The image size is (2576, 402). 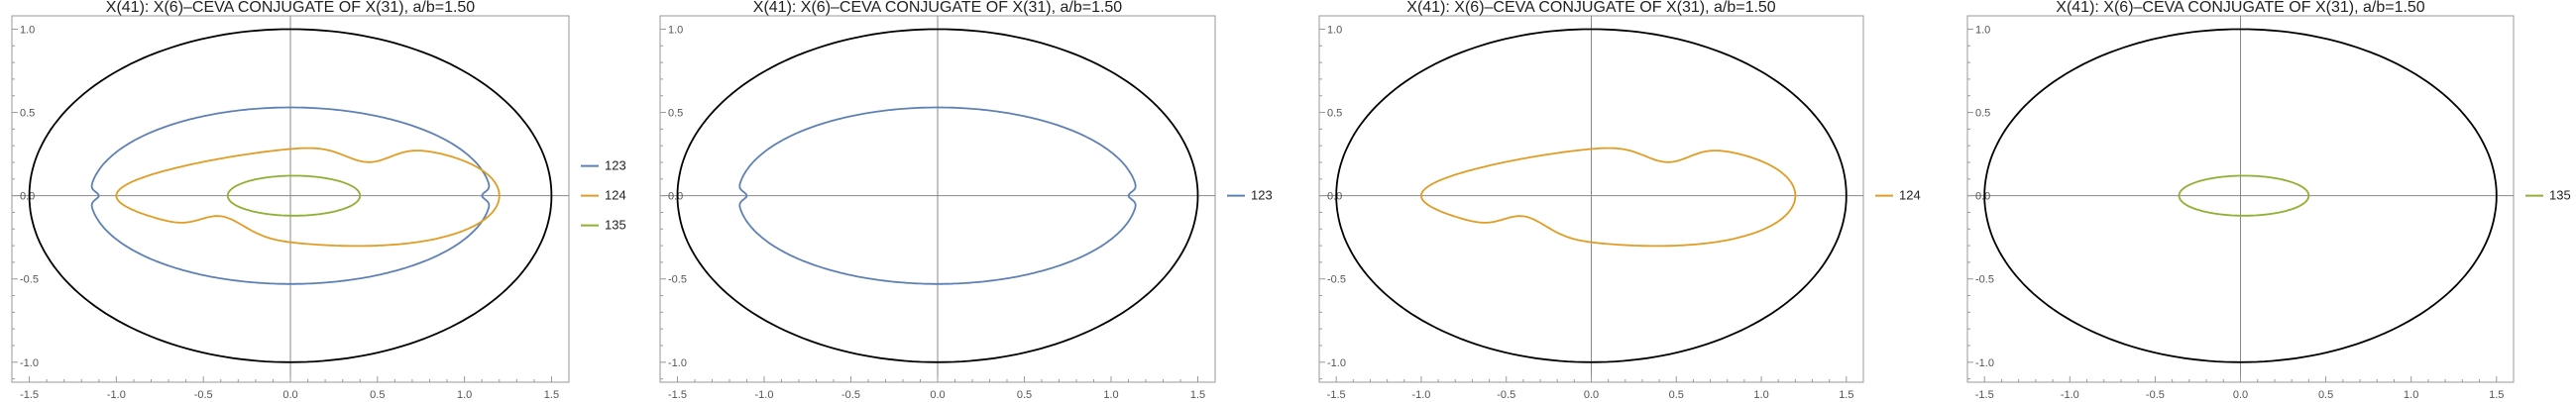 What do you see at coordinates (1250, 195) in the screenshot?
I see `legend: 123` at bounding box center [1250, 195].